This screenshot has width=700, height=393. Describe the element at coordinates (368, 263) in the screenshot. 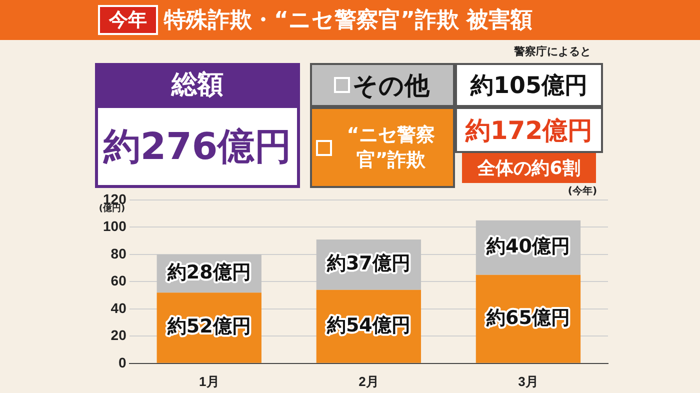

I see `data-label: 約37億円` at that location.